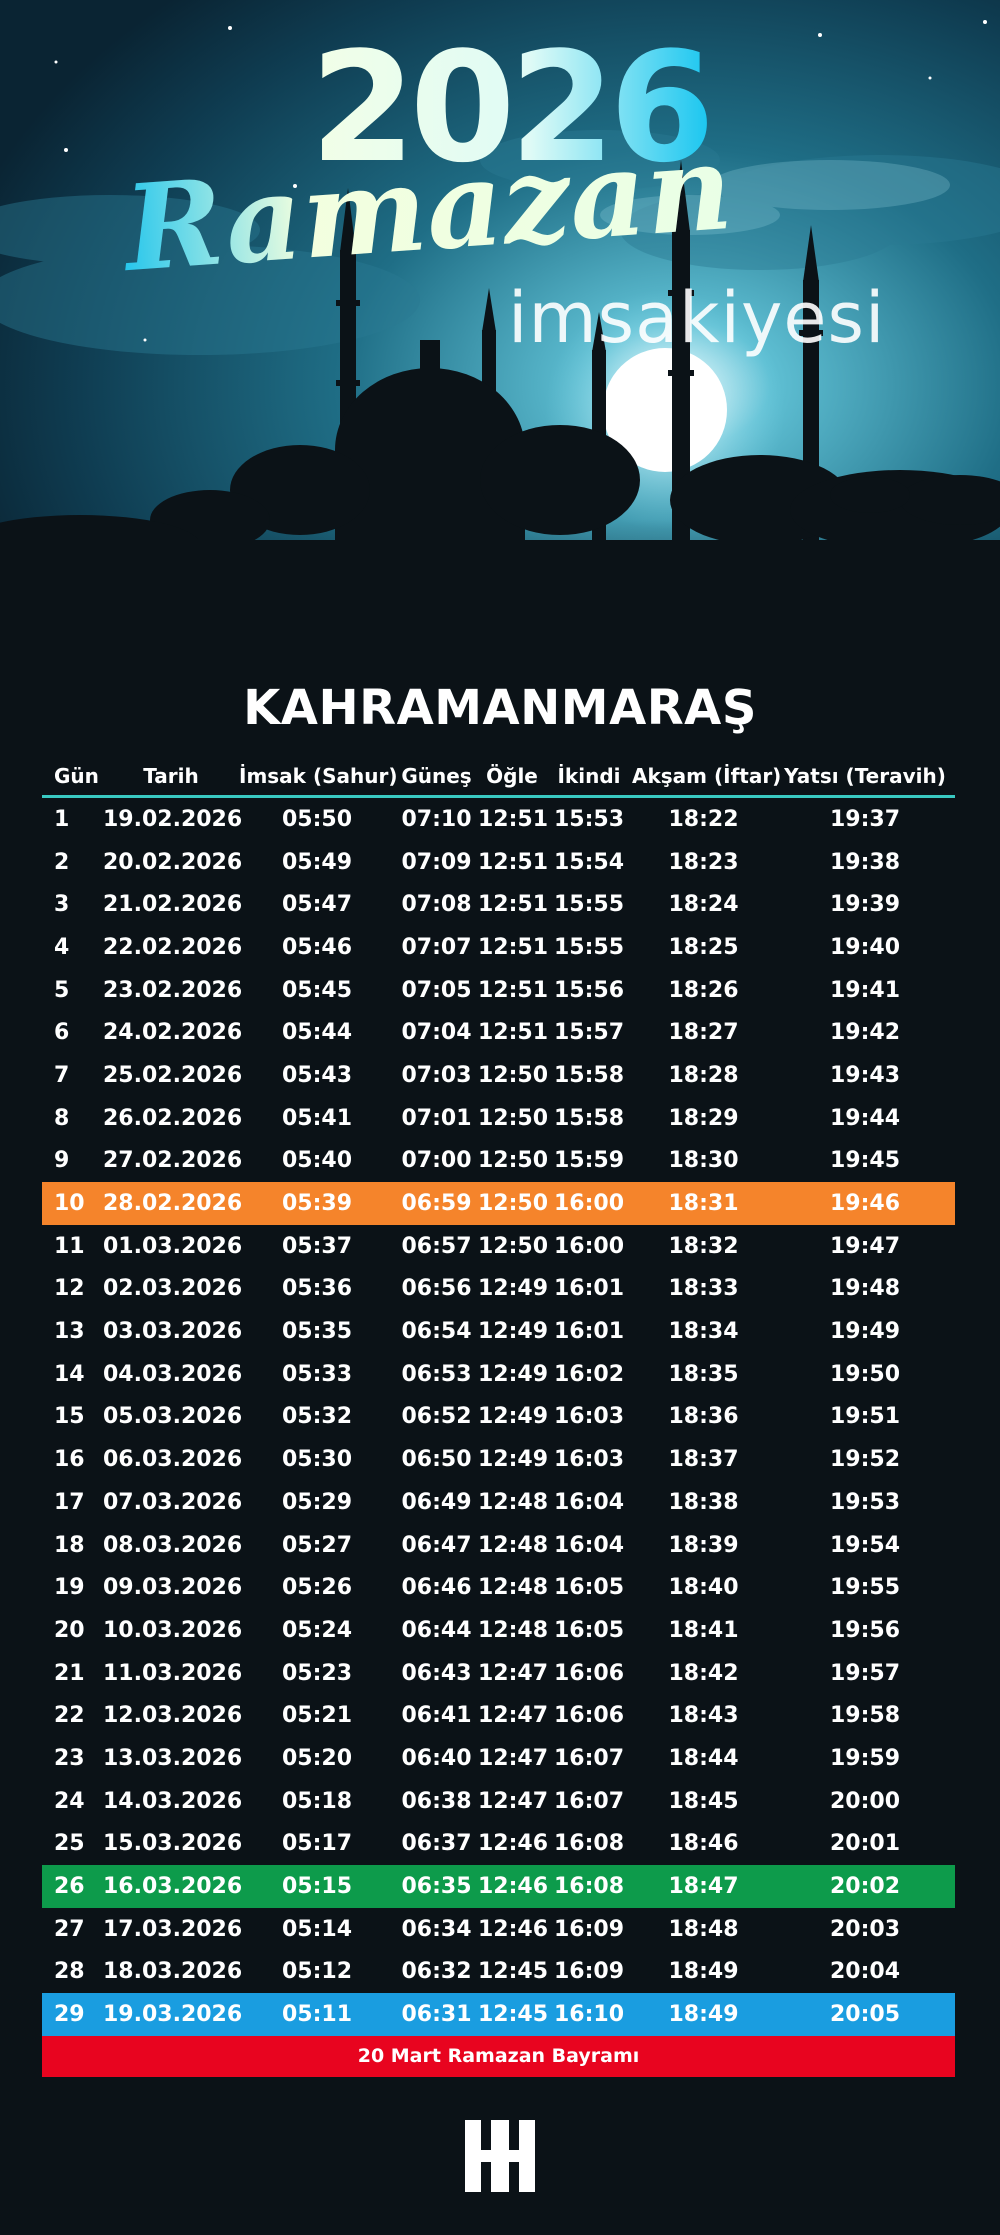 Image resolution: width=1000 pixels, height=2235 pixels. I want to click on cell-aksam: 18:40, so click(703, 1588).